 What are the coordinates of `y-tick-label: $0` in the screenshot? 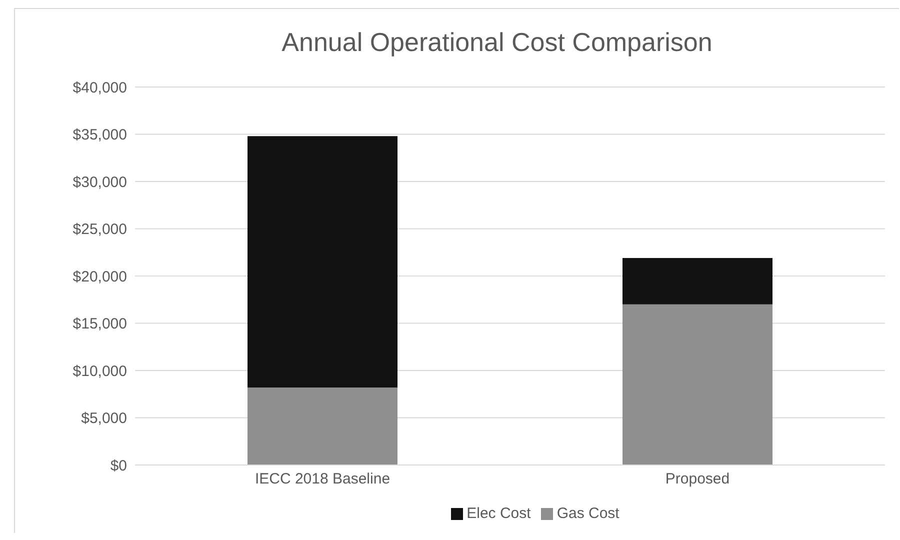 It's located at (118, 465).